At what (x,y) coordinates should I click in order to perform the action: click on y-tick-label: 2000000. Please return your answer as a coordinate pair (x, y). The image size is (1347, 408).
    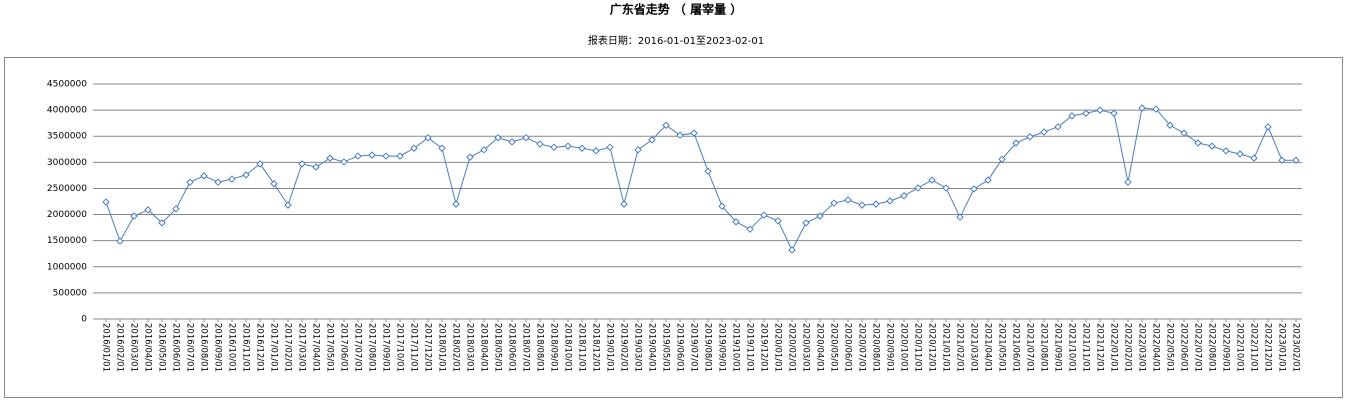
    Looking at the image, I should click on (67, 215).